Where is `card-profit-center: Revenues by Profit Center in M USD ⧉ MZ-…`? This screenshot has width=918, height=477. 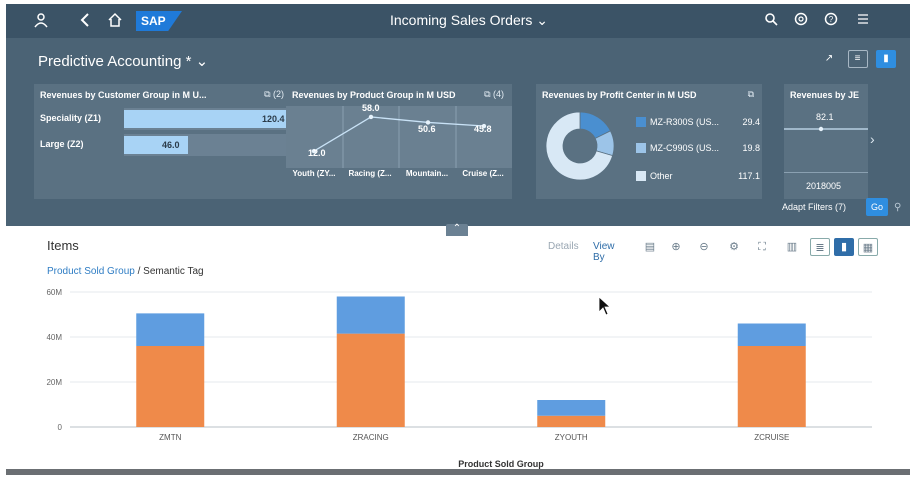
card-profit-center: Revenues by Profit Center in M USD ⧉ MZ-… is located at coordinates (649, 141).